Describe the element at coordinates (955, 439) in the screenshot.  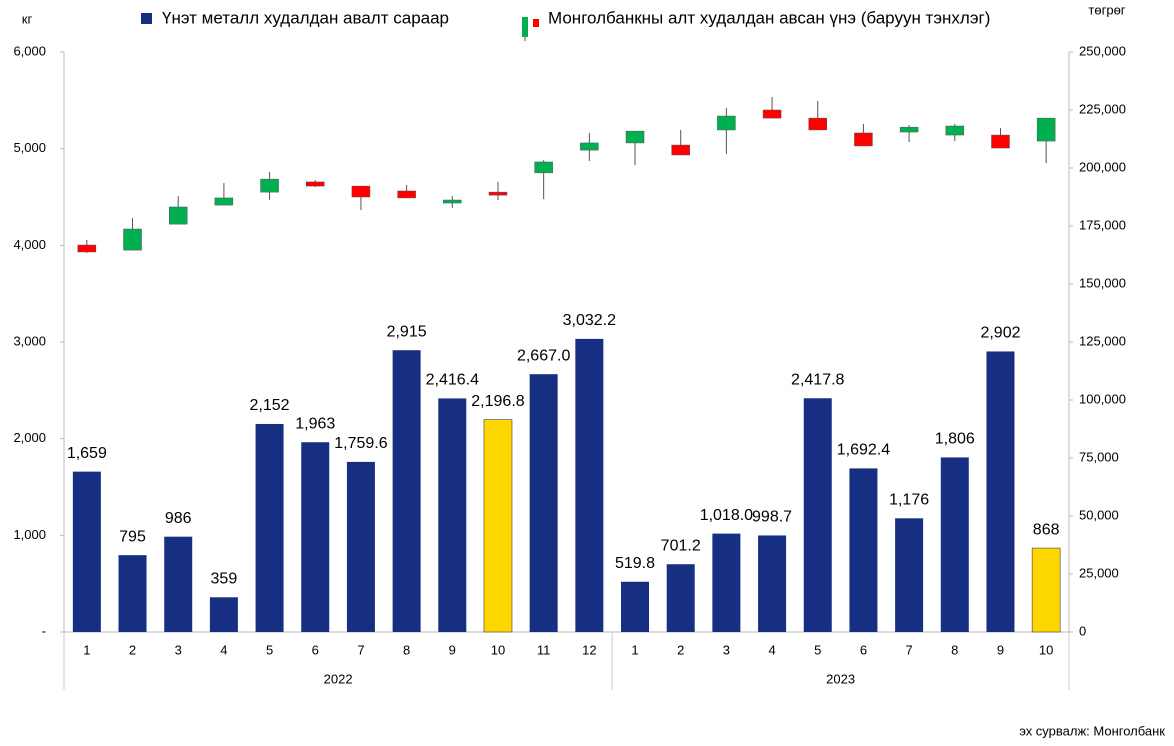
I see `data-label: 1,806` at that location.